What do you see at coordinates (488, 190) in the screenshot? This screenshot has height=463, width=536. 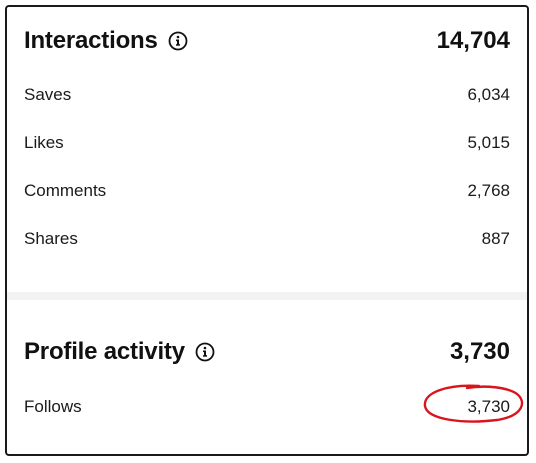 I see `metric-value: 2,768` at bounding box center [488, 190].